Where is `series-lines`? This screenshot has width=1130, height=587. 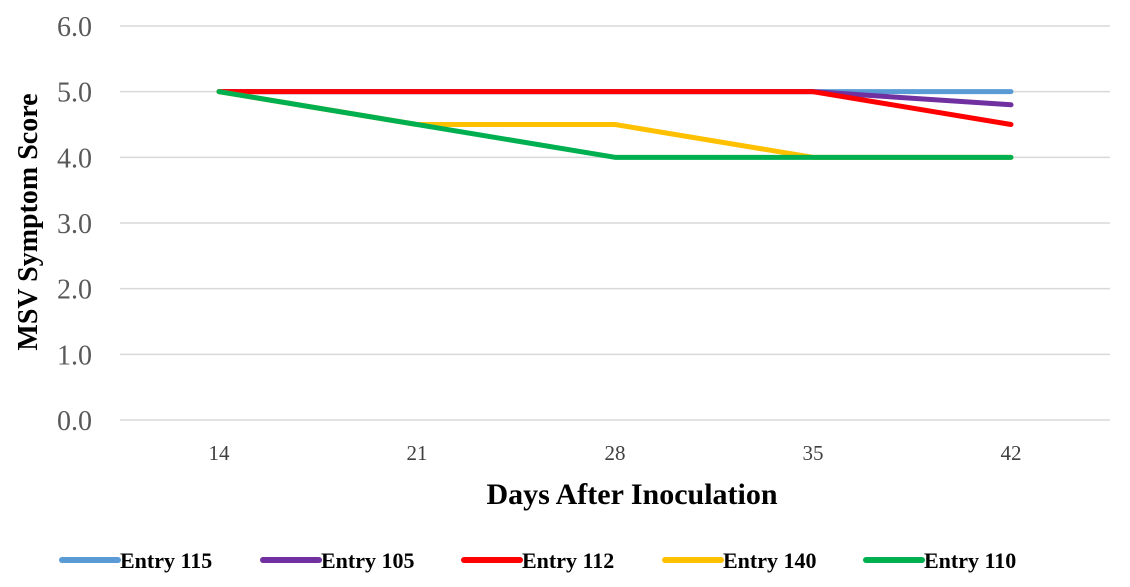
series-lines is located at coordinates (615, 124).